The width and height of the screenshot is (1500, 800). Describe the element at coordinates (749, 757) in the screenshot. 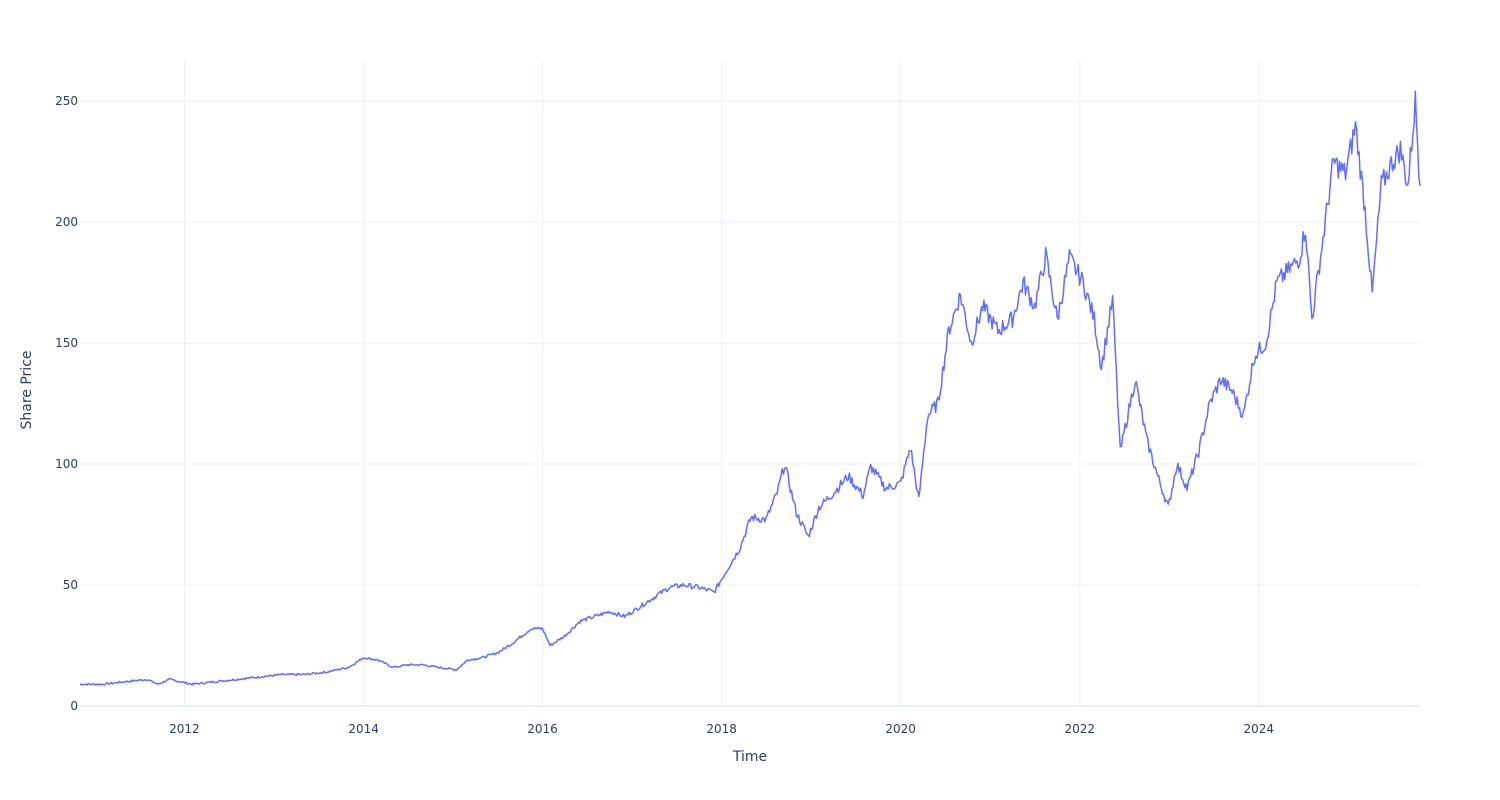

I see `x-axis-title: Time` at that location.